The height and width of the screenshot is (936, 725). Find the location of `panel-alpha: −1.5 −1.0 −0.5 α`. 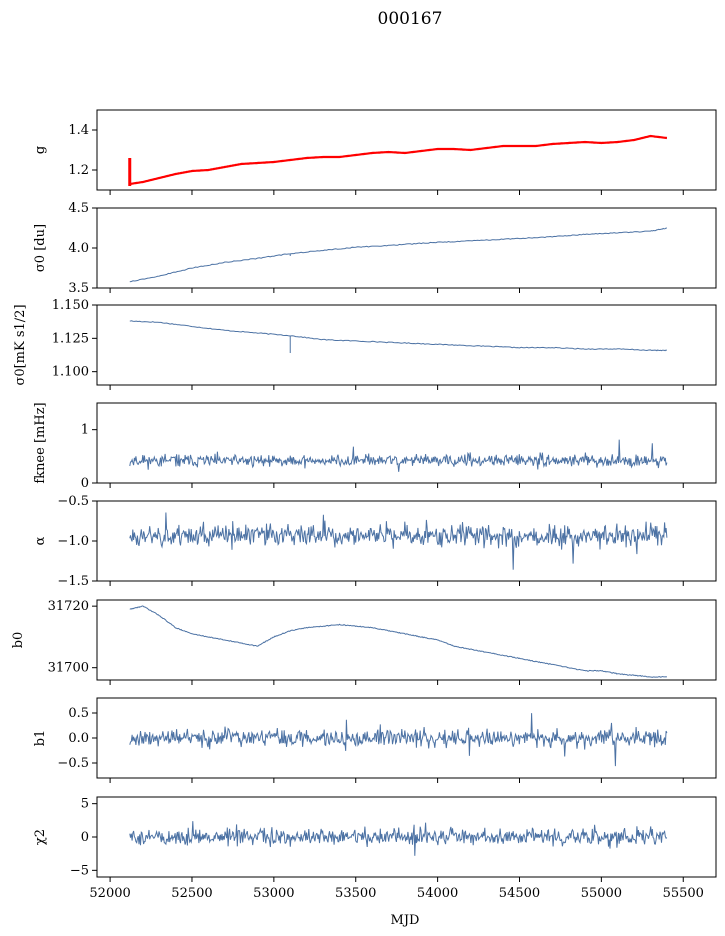

panel-alpha: −1.5 −1.0 −0.5 α is located at coordinates (375, 541).